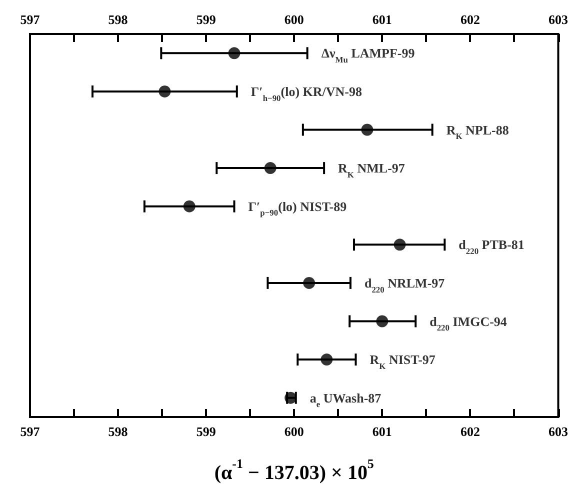 The image size is (579, 496). I want to click on x2-tick-label: 597, so click(30, 19).